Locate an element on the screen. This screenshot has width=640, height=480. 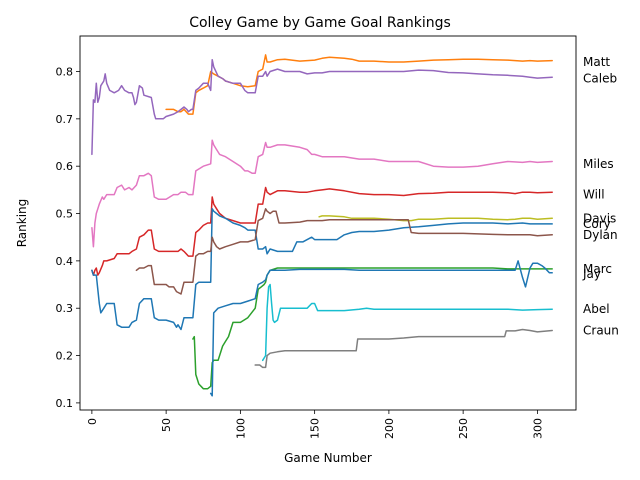
series-line-caleb is located at coordinates (322, 107).